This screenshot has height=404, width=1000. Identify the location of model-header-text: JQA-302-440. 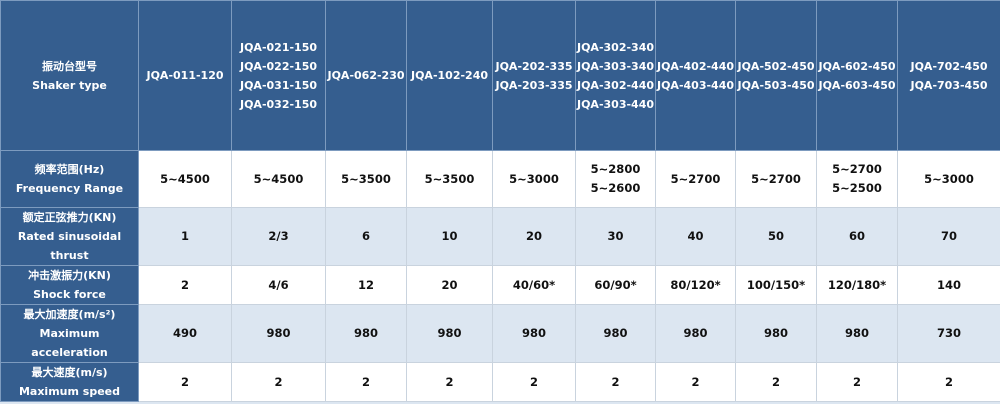
(615, 85).